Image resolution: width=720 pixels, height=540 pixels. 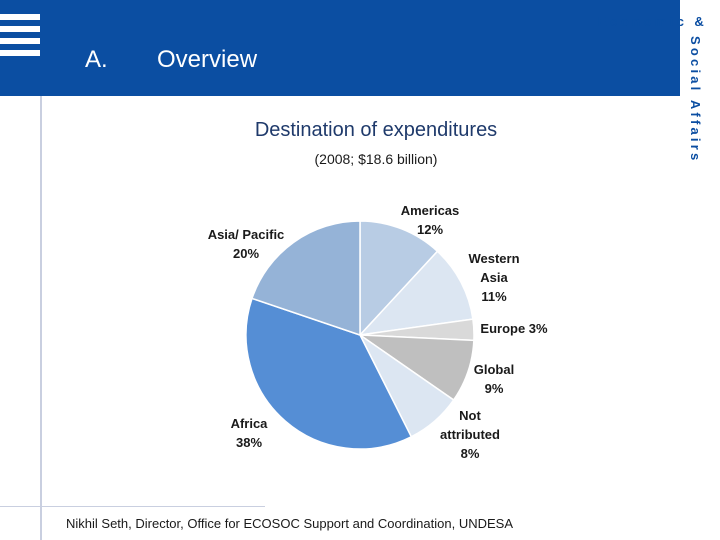 What do you see at coordinates (653, 21) in the screenshot?
I see `org-name-line1: Economic &` at bounding box center [653, 21].